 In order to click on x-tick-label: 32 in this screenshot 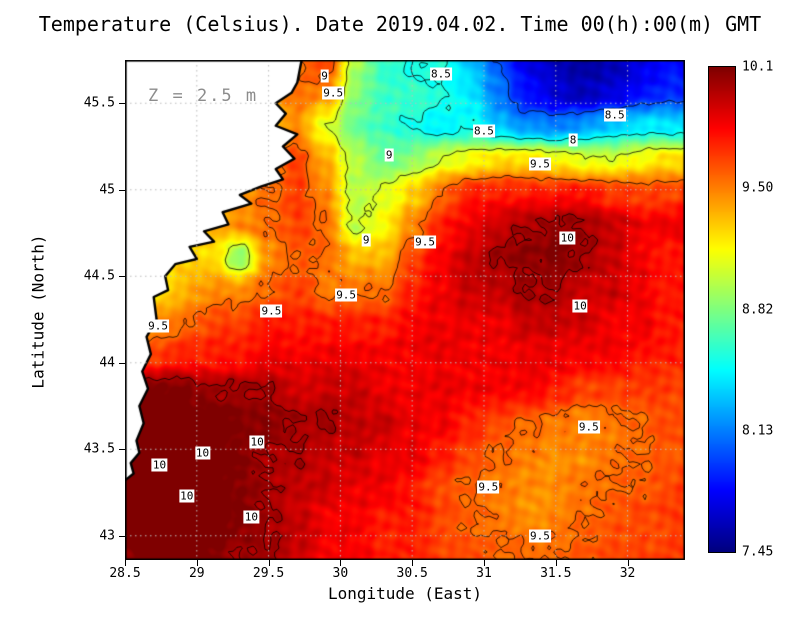, I will do `click(627, 573)`.